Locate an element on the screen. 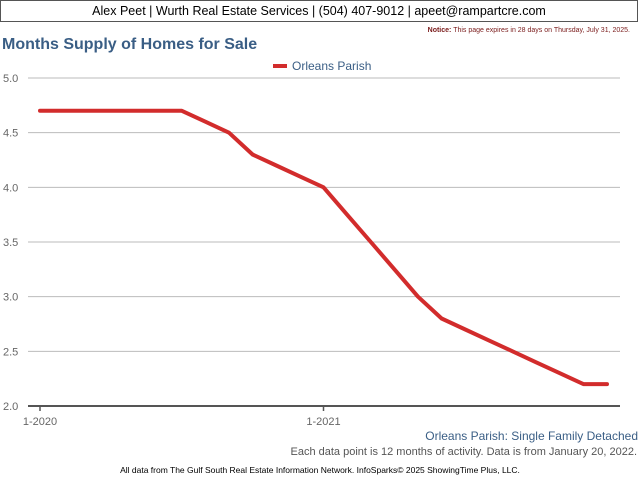 The image size is (640, 480). x-tick-label: 1-2021 is located at coordinates (323, 422).